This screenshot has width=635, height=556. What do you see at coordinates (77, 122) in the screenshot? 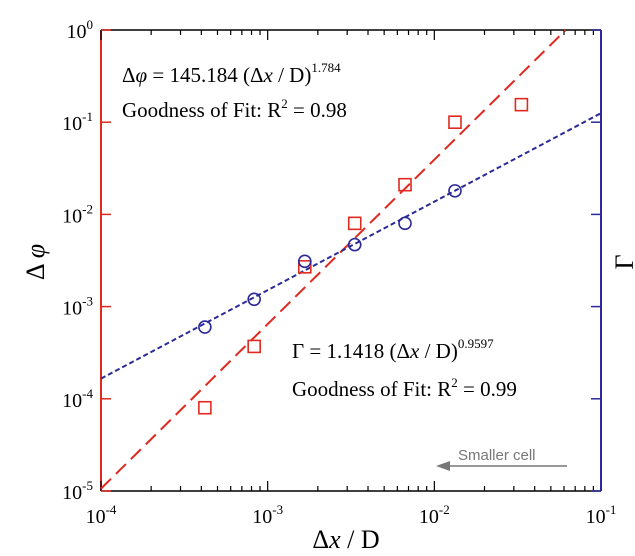
I see `y-tick-label: 10⁻¹` at bounding box center [77, 122].